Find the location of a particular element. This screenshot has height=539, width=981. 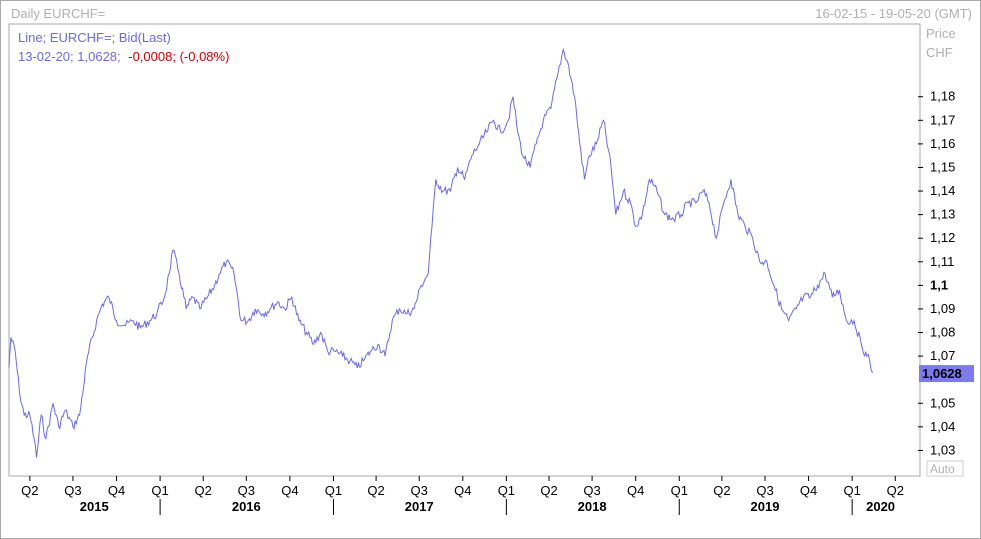

chart-title-bar: Daily EURCHF= 16-02-15 - 19-05-20 (GMT) is located at coordinates (490, 13).